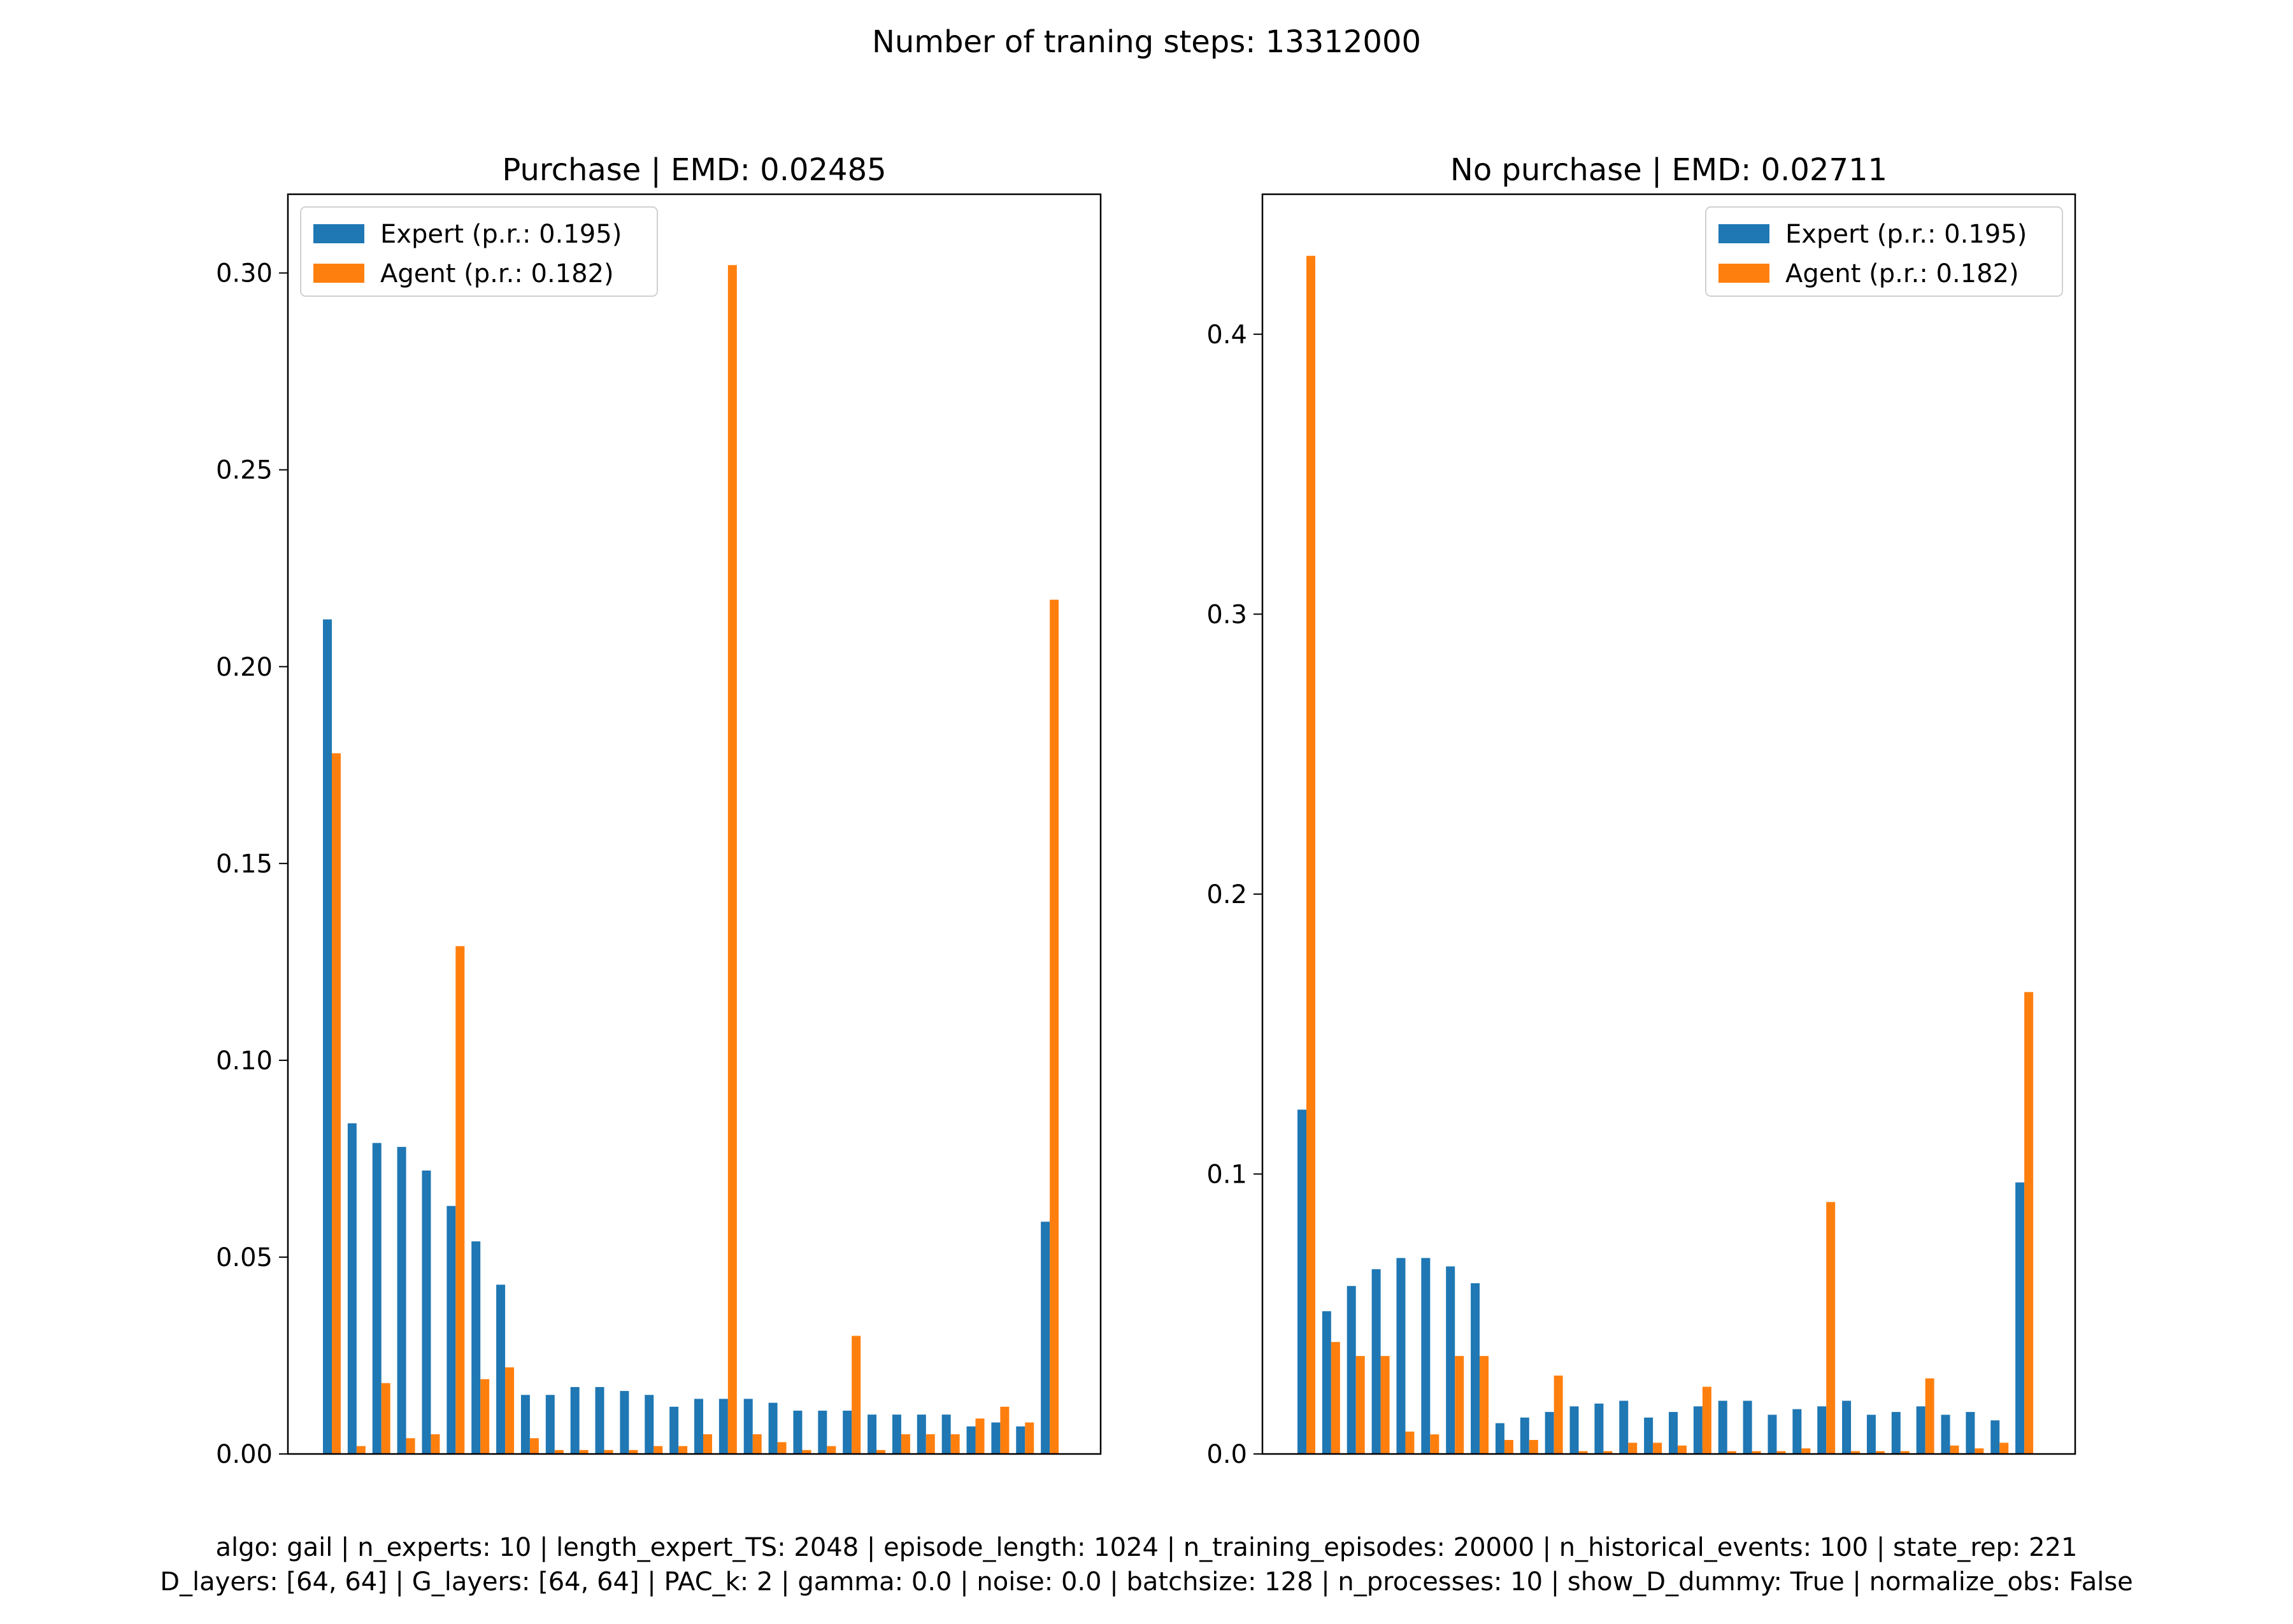  Describe the element at coordinates (244, 667) in the screenshot. I see `y-tick-label: 0.20` at that location.